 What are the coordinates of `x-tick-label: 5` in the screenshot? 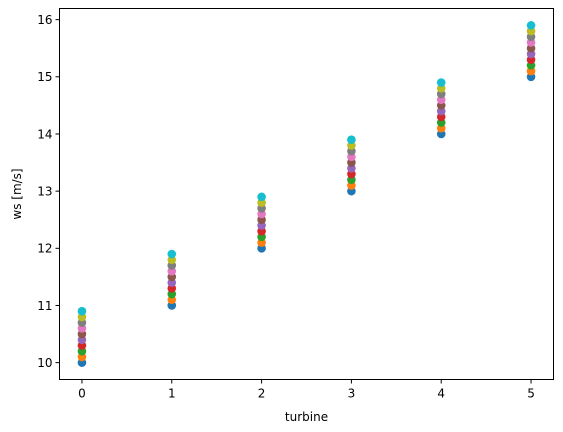 It's located at (531, 394).